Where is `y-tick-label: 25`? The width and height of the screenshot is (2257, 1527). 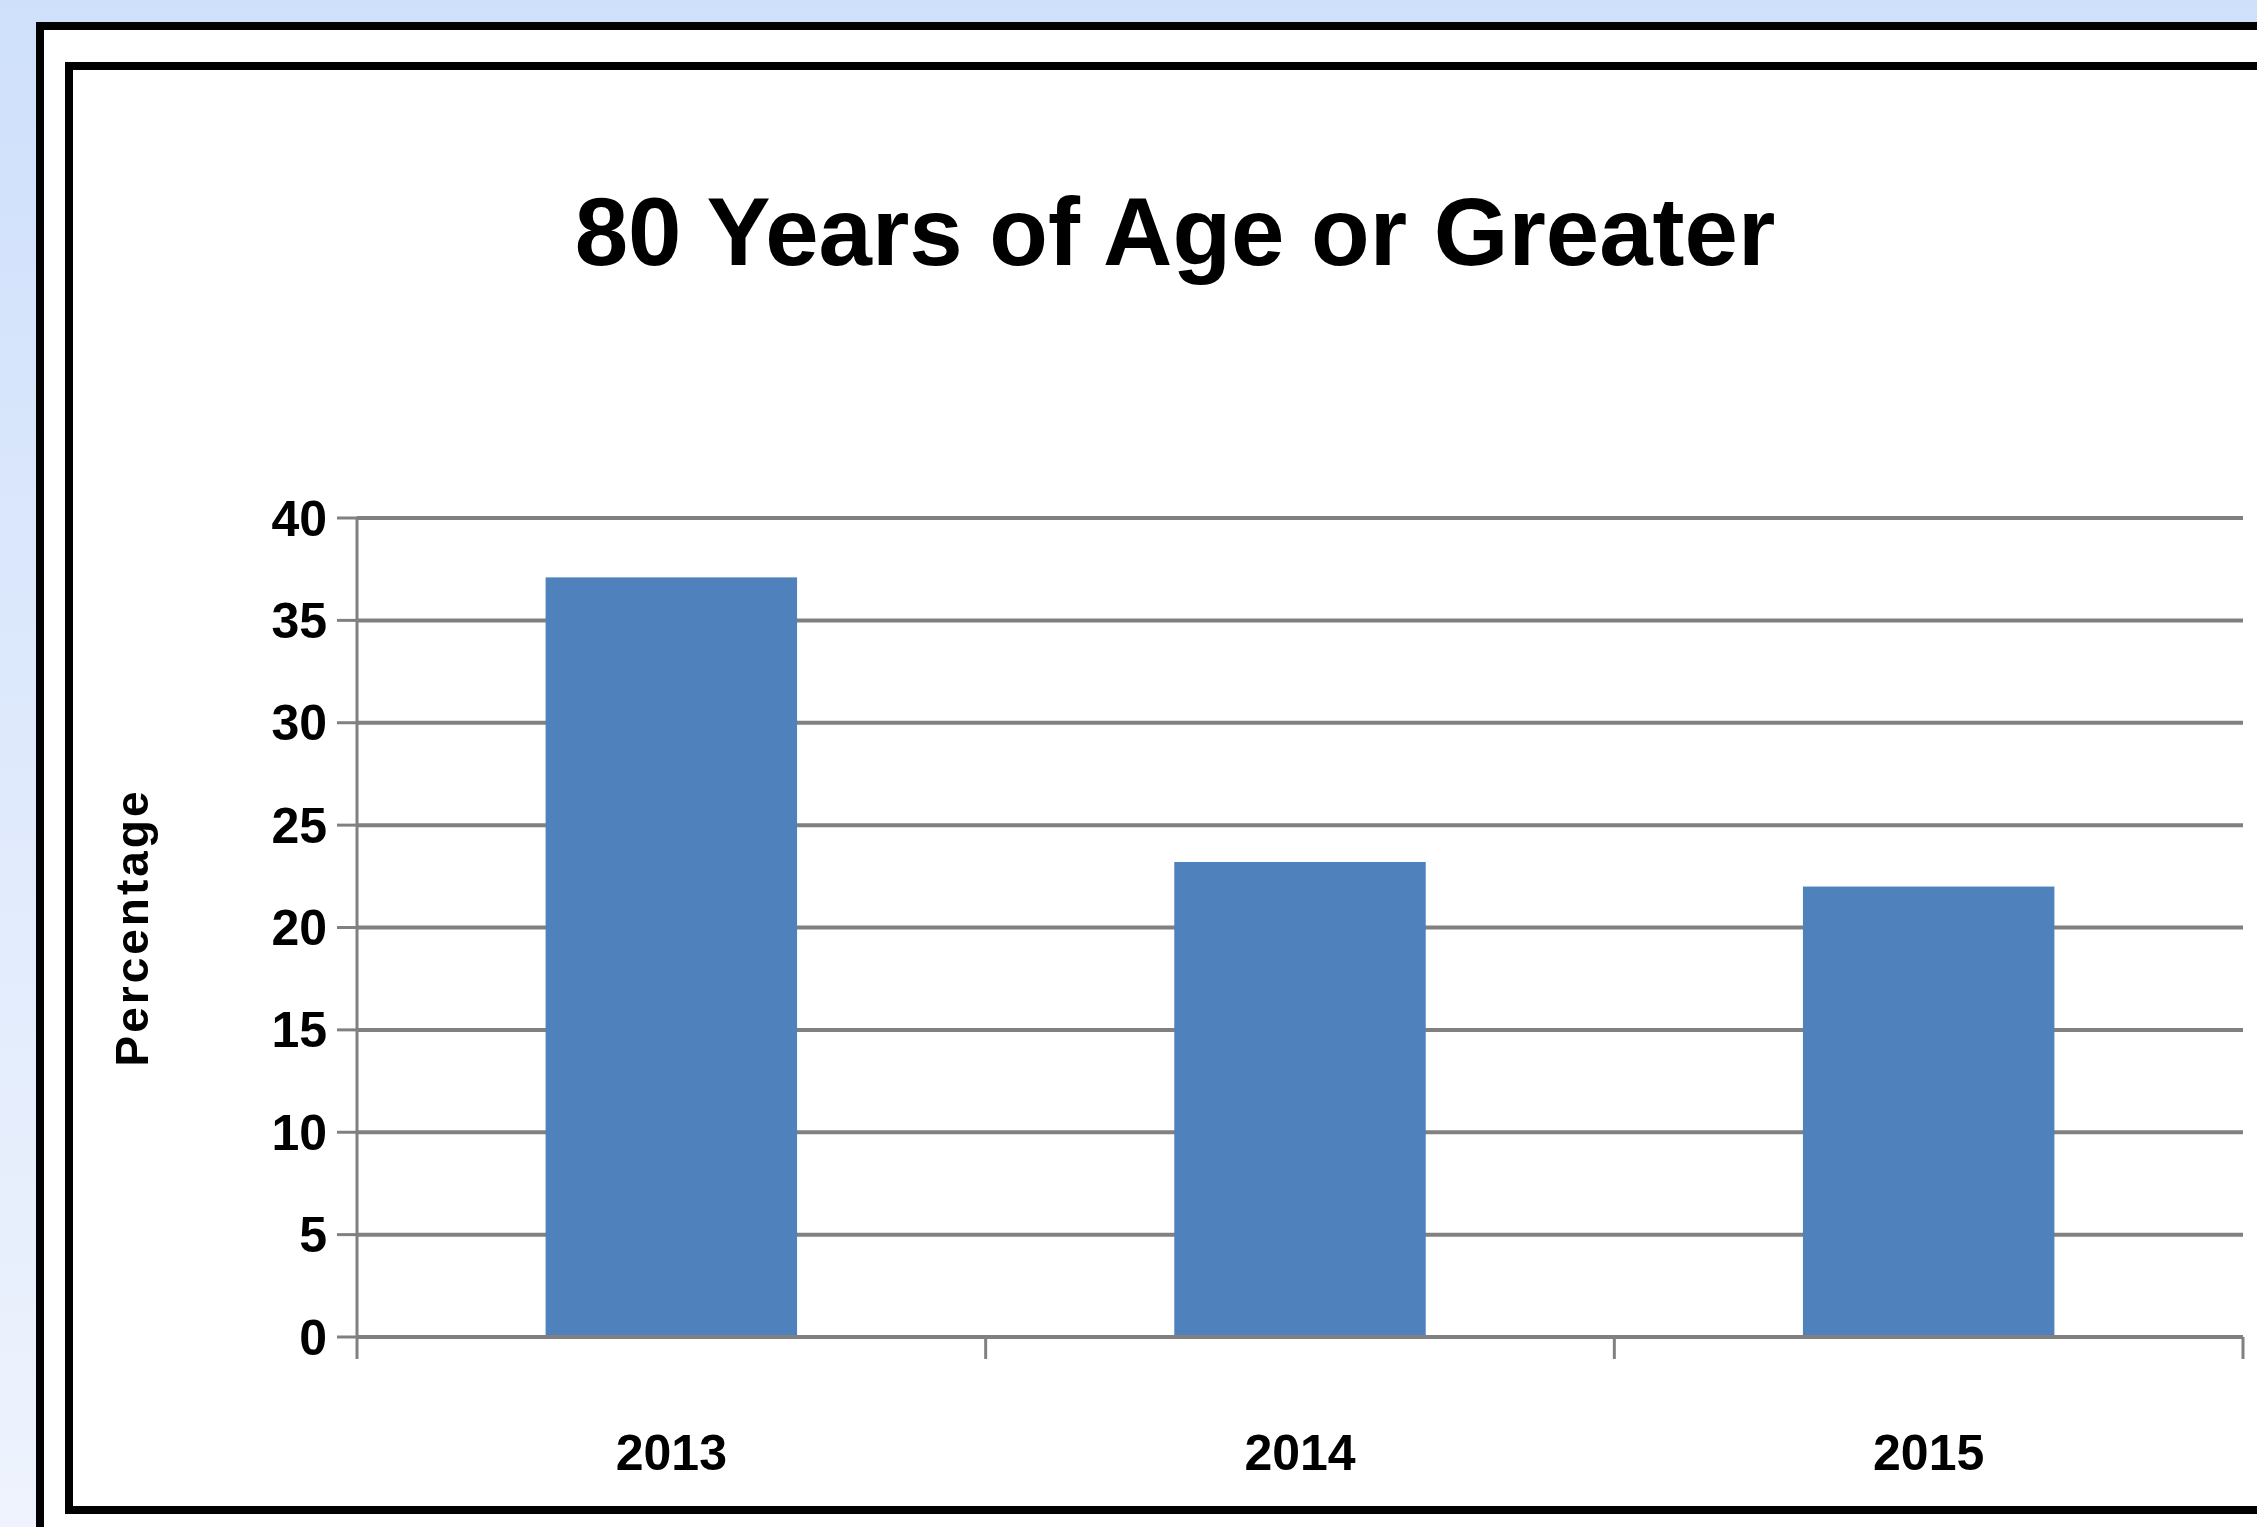 y-tick-label: 25 is located at coordinates (299, 825).